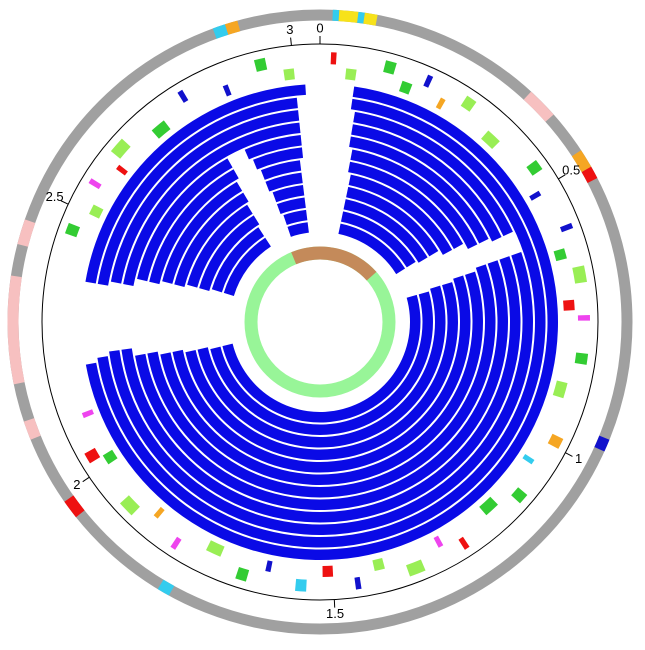  Describe the element at coordinates (55, 196) in the screenshot. I see `tick-label: 2.5` at that location.